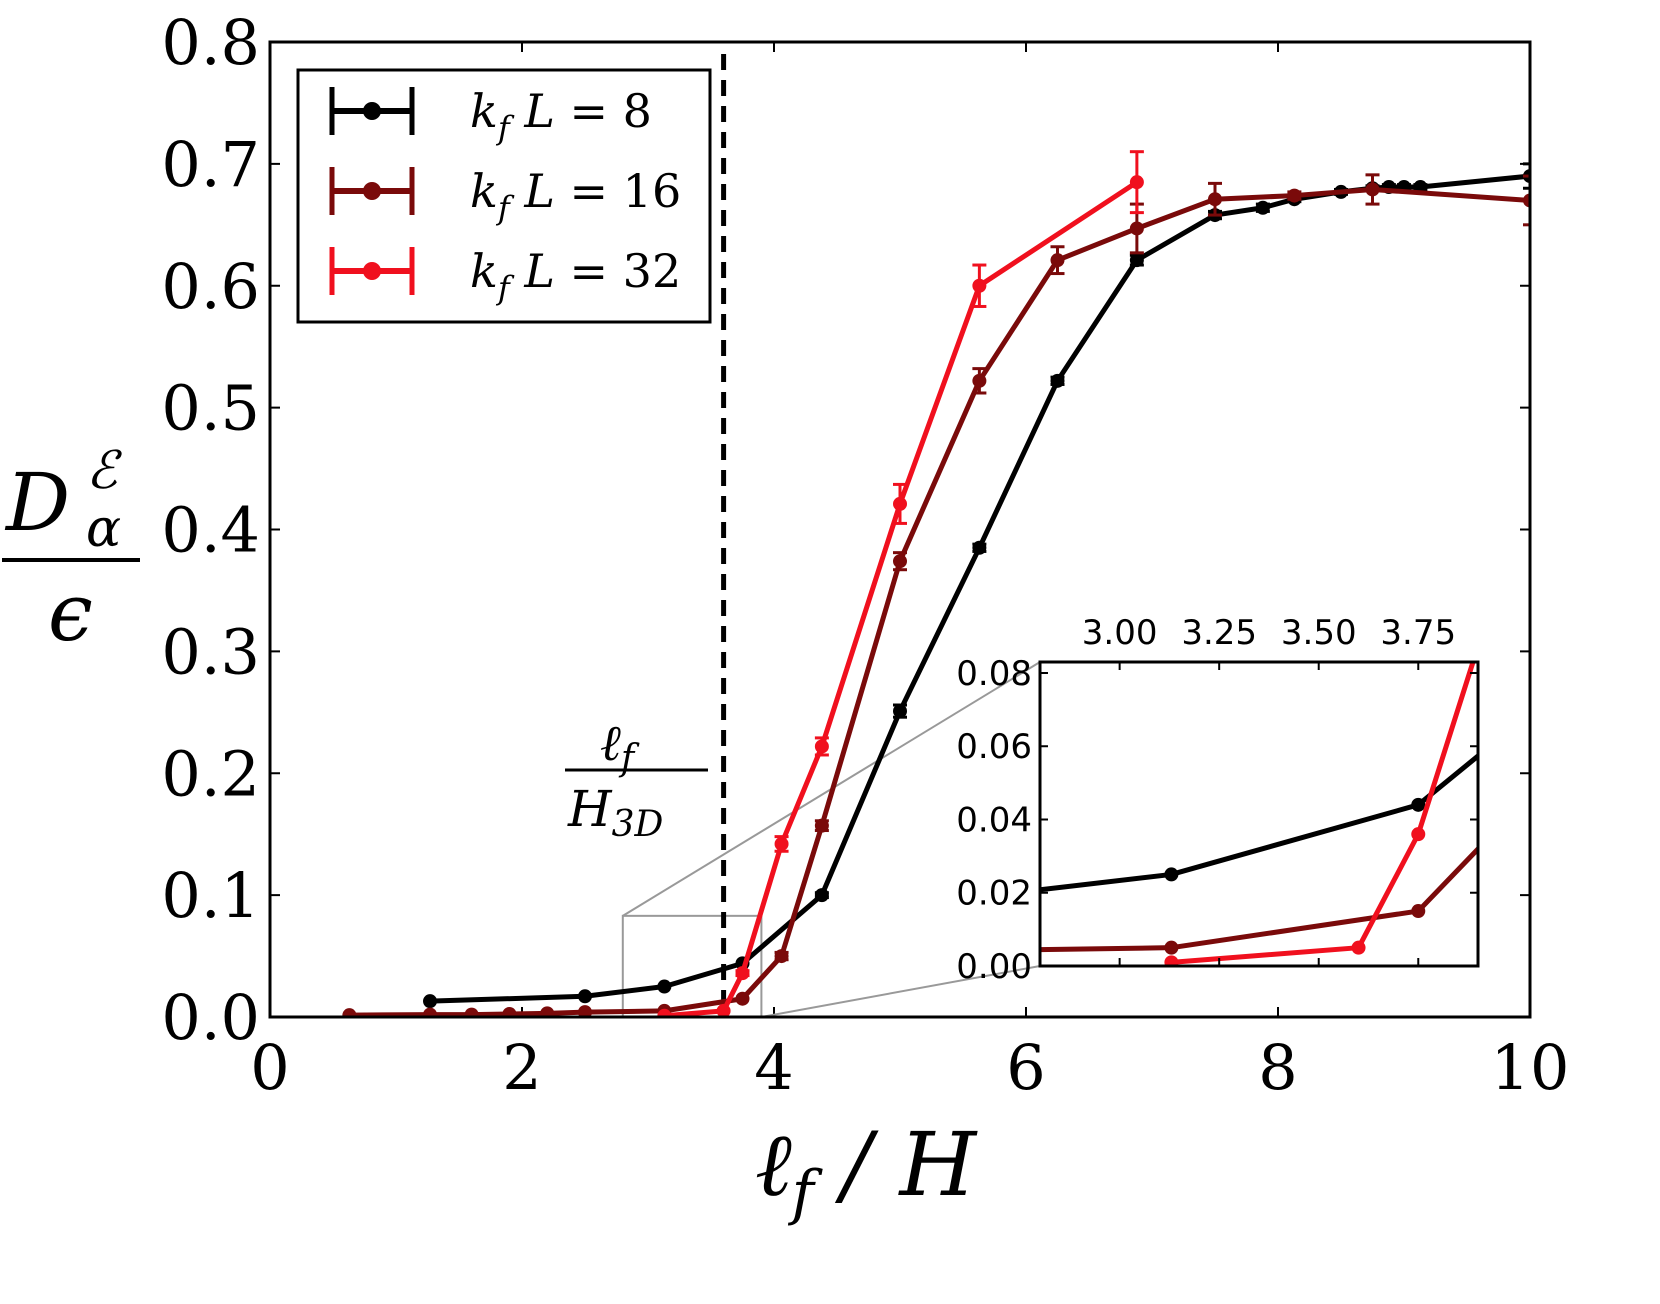  Describe the element at coordinates (1219, 633) in the screenshot. I see `inset-x-tick-label: 3.25` at that location.